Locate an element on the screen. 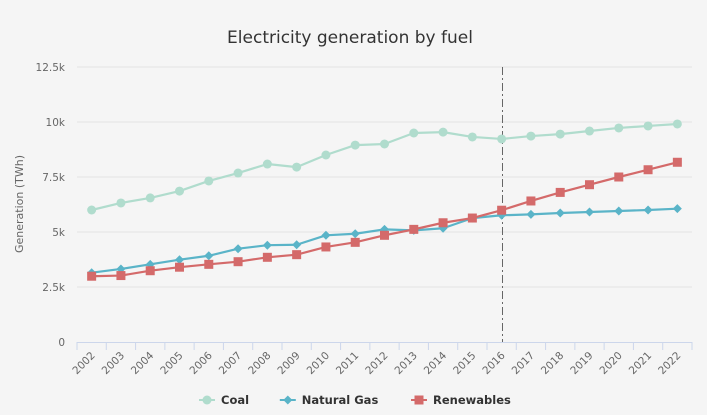 The image size is (707, 415). x-tick-label: 2012 is located at coordinates (376, 363).